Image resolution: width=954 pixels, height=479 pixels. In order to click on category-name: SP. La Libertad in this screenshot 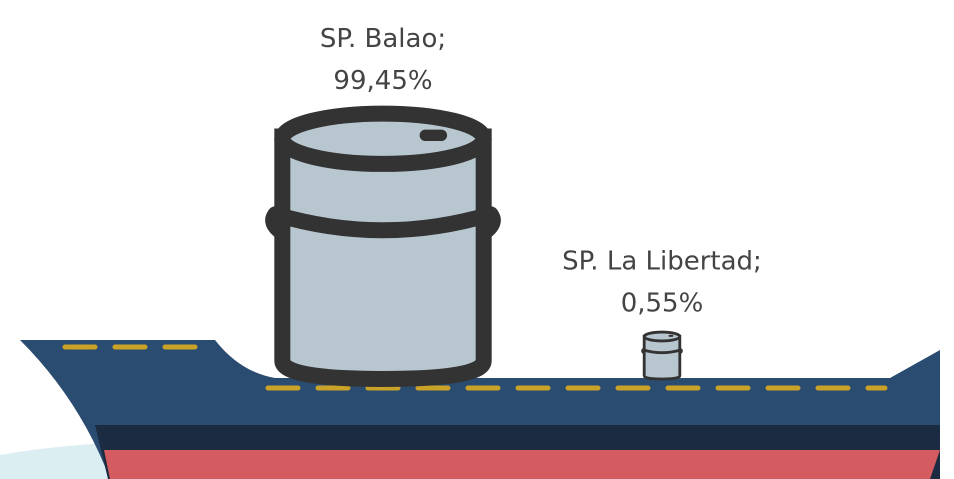, I will do `click(657, 261)`.